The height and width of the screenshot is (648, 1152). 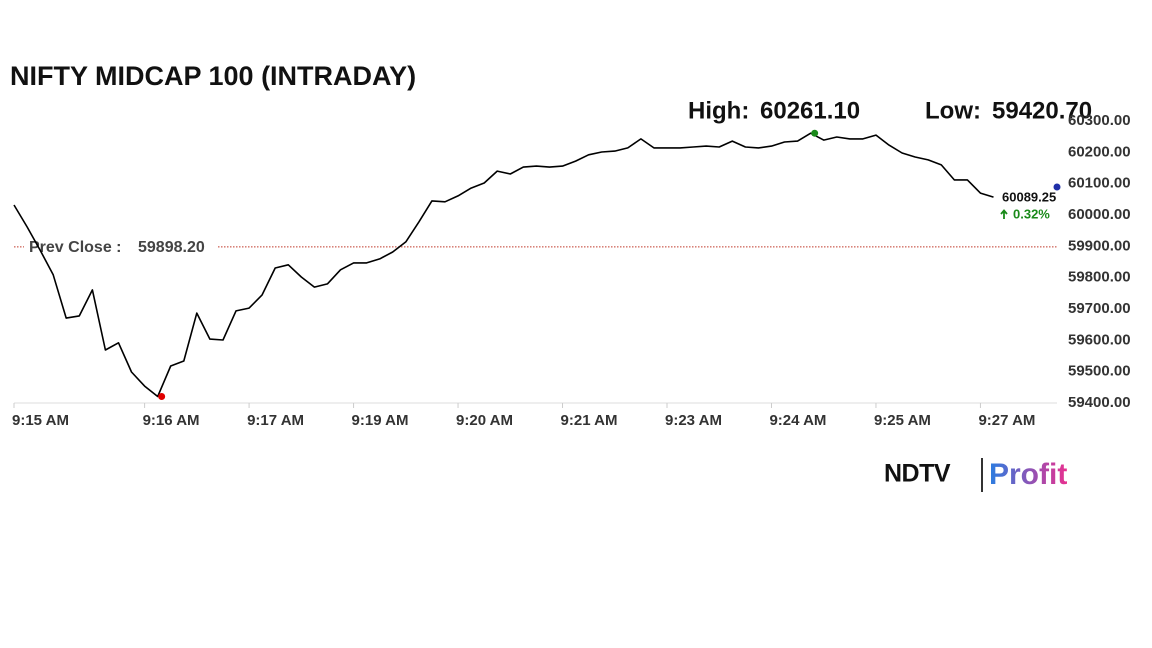 I want to click on prev-close-label-bg, so click(x=121, y=246).